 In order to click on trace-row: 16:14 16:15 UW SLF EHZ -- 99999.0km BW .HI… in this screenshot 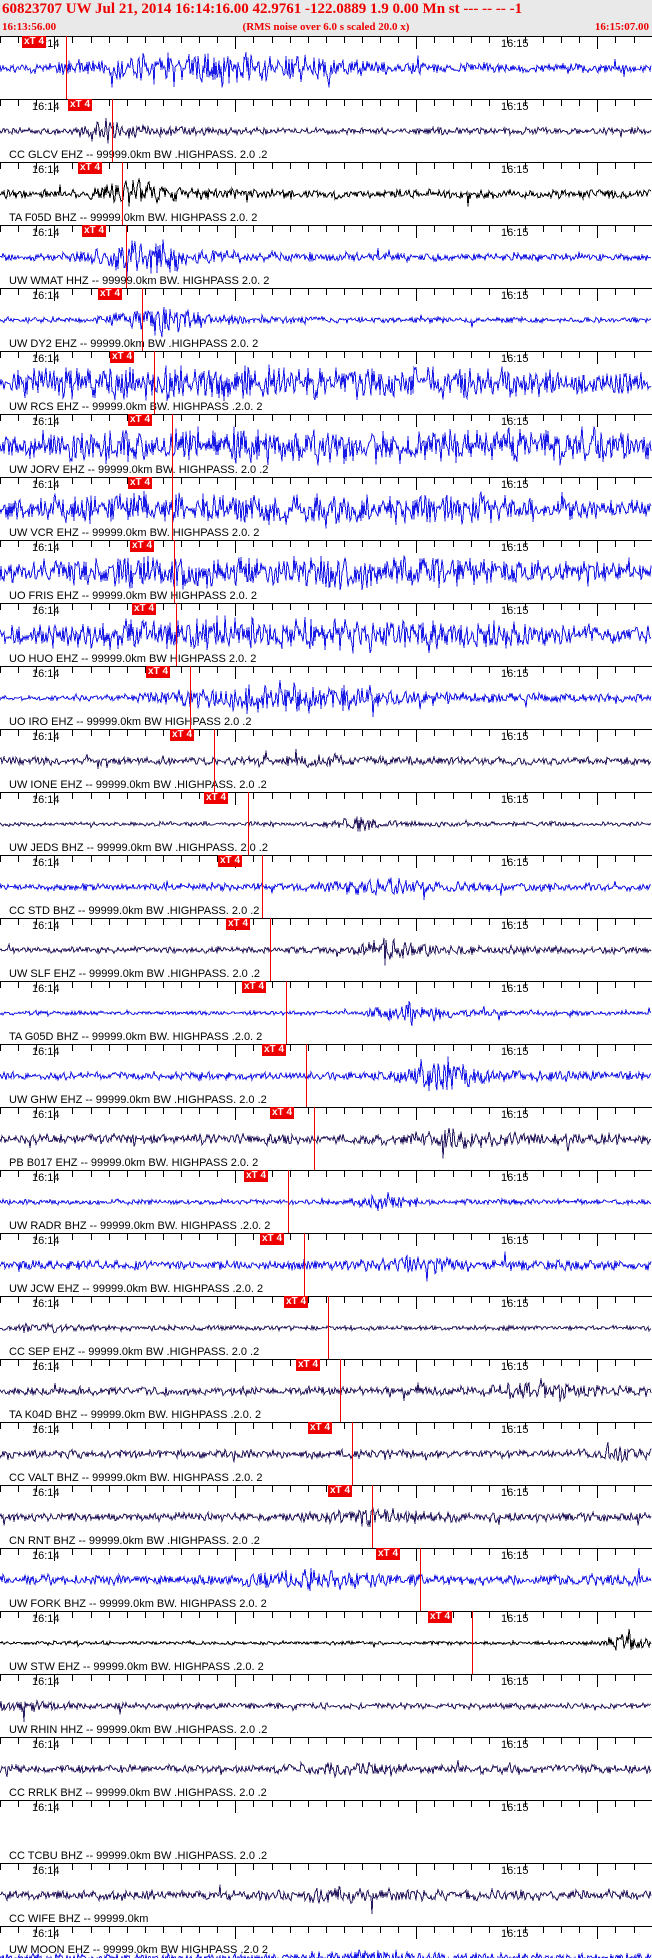, I will do `click(326, 949)`.